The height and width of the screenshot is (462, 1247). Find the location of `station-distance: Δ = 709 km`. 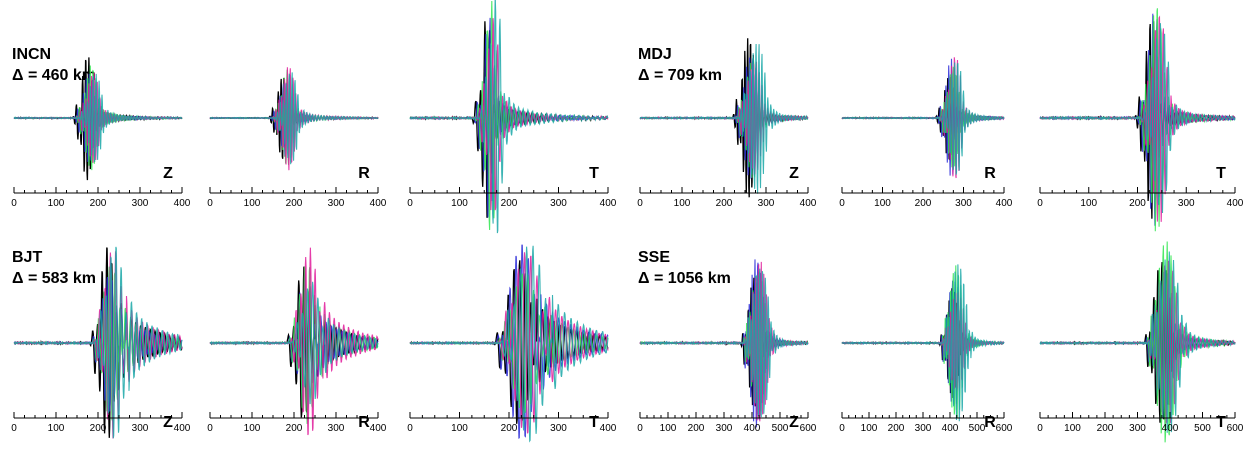

station-distance: Δ = 709 km is located at coordinates (680, 75).